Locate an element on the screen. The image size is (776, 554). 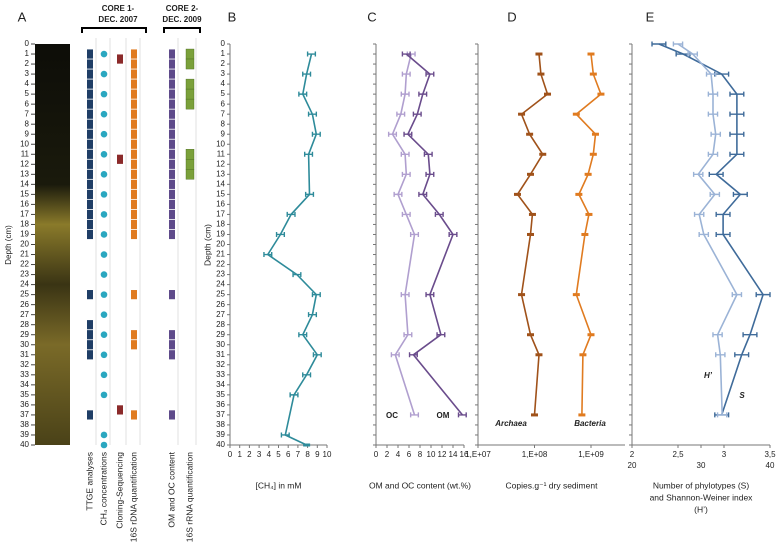
y-tick-label: 1 is located at coordinates (27, 53).